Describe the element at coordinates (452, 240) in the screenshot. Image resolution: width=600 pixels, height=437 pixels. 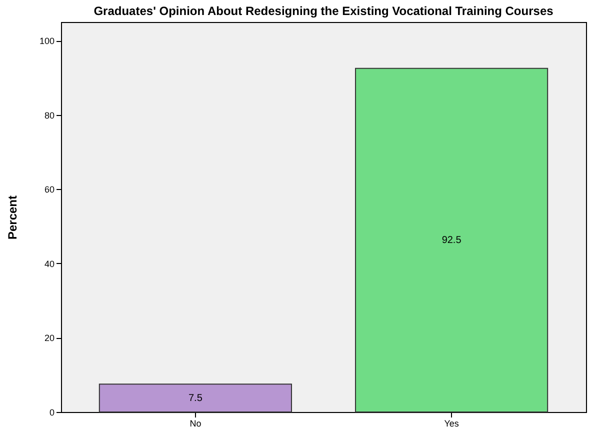
I see `data-label: 92.5` at that location.